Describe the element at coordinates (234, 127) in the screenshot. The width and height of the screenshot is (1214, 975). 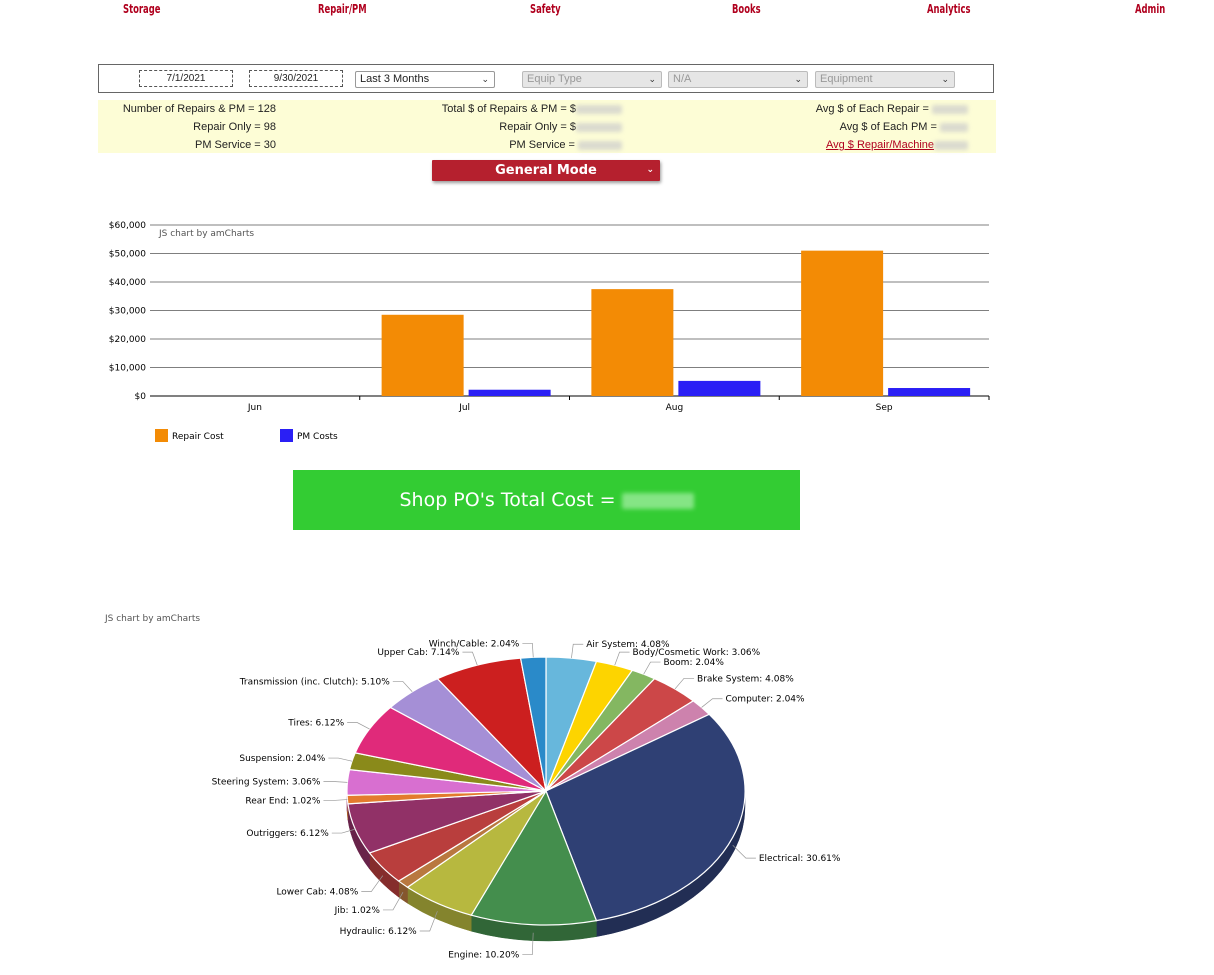
I see `stat-repair-only: Repair Only = 98` at that location.